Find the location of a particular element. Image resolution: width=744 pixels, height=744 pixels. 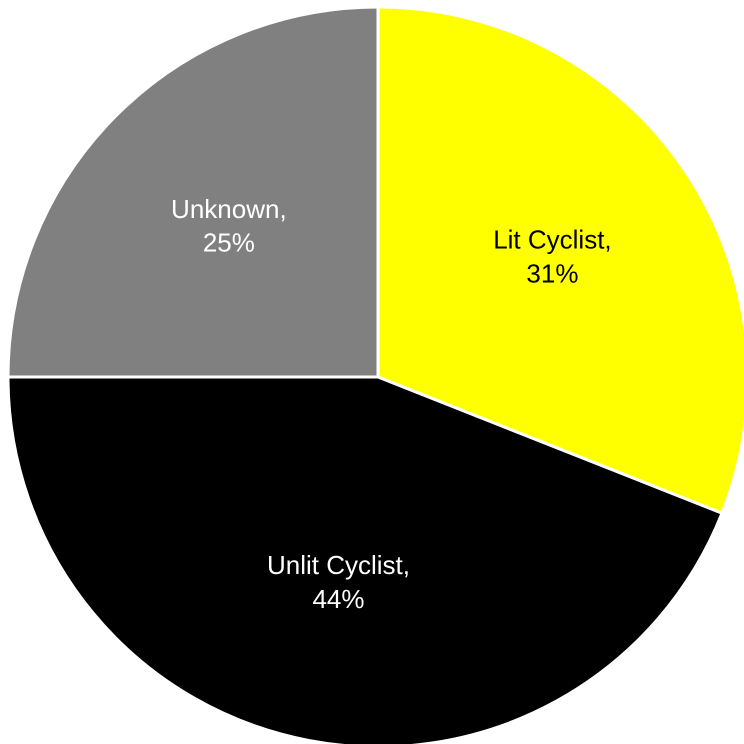

slice-value-label: 25% is located at coordinates (229, 243).